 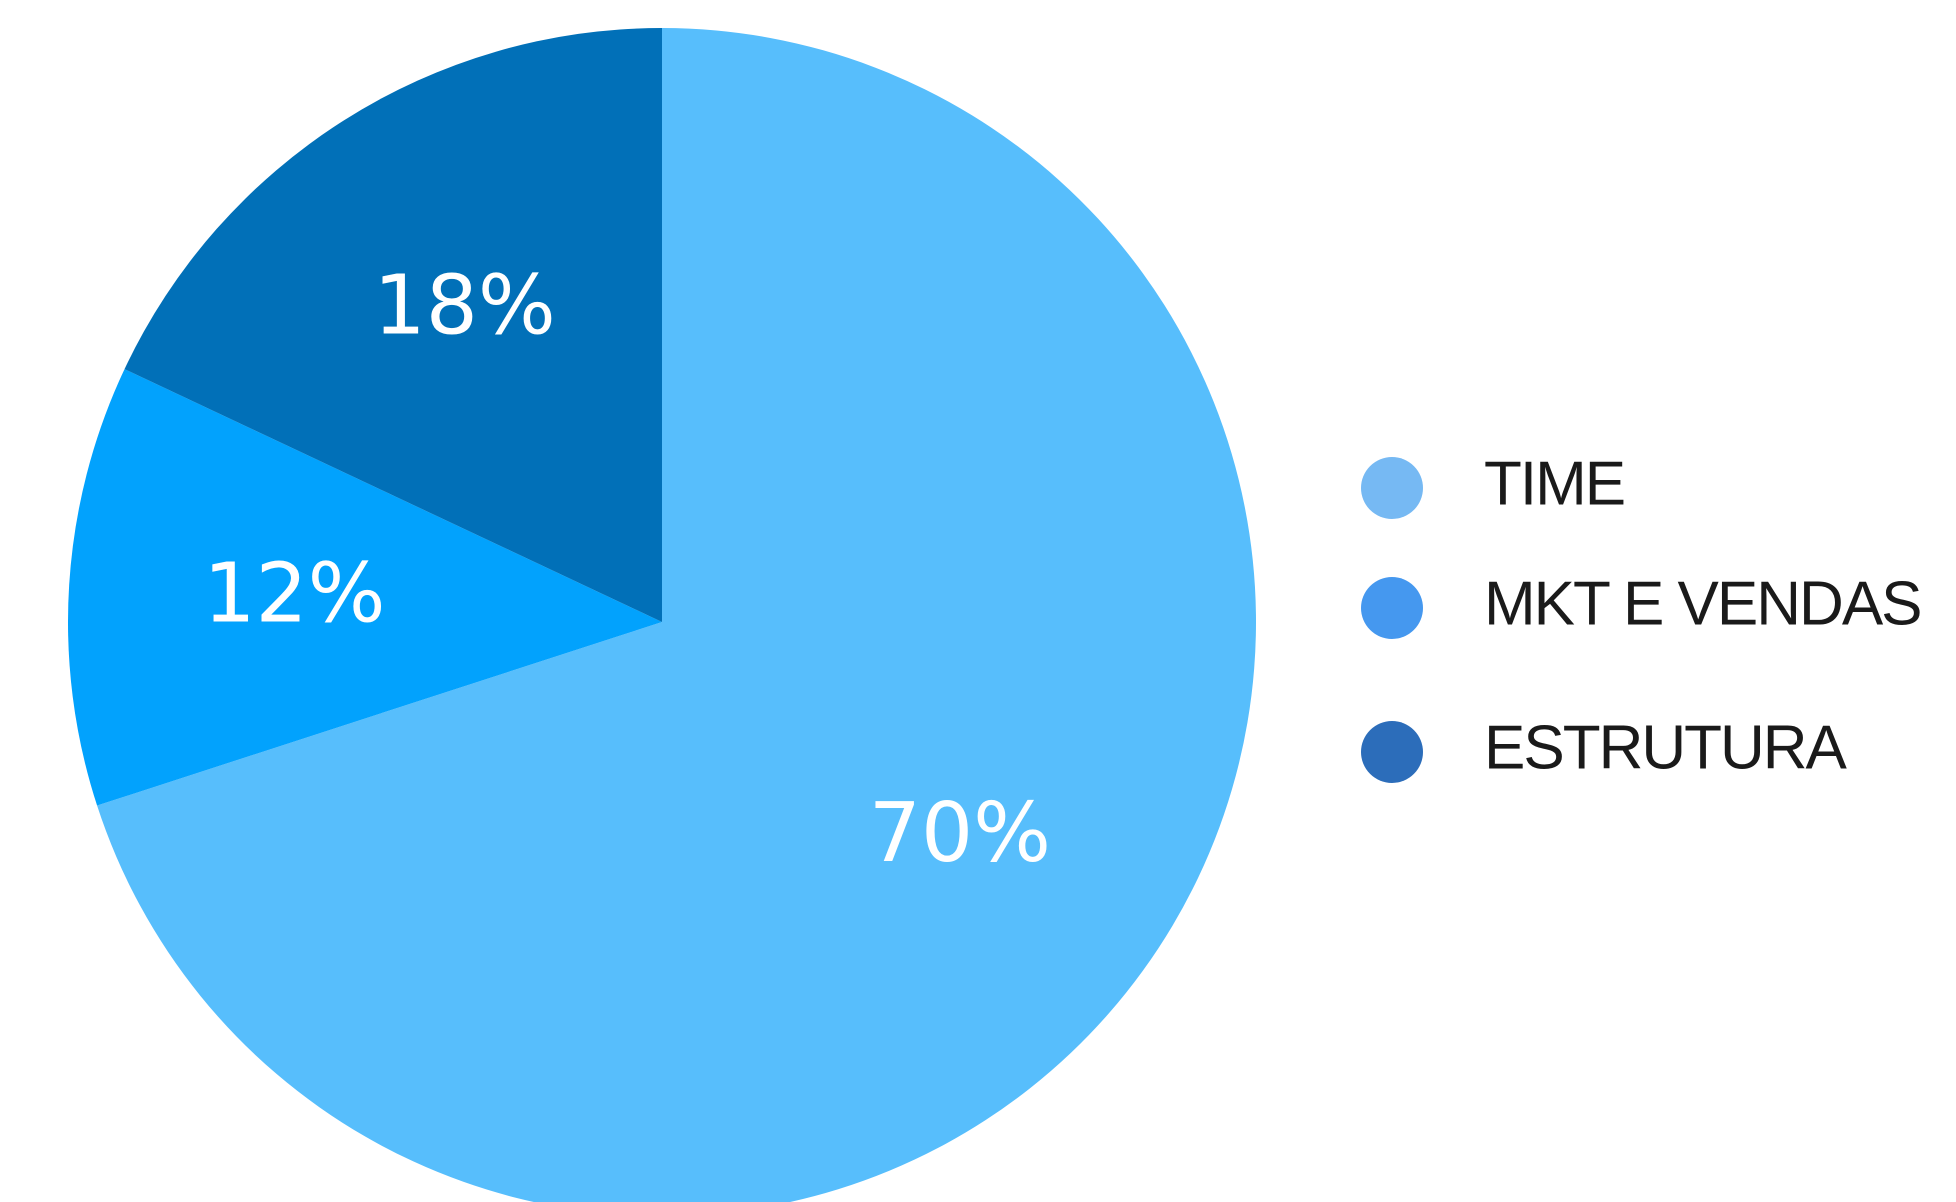 I want to click on legend: TIME MKT E VENDAS ESTRUTURA, so click(x=1642, y=616).